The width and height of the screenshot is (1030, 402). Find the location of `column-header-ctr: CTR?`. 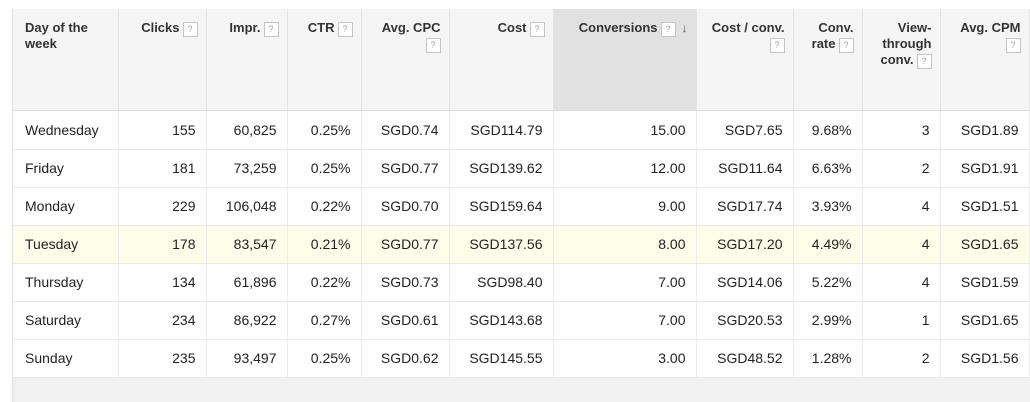

column-header-ctr: CTR? is located at coordinates (324, 60).